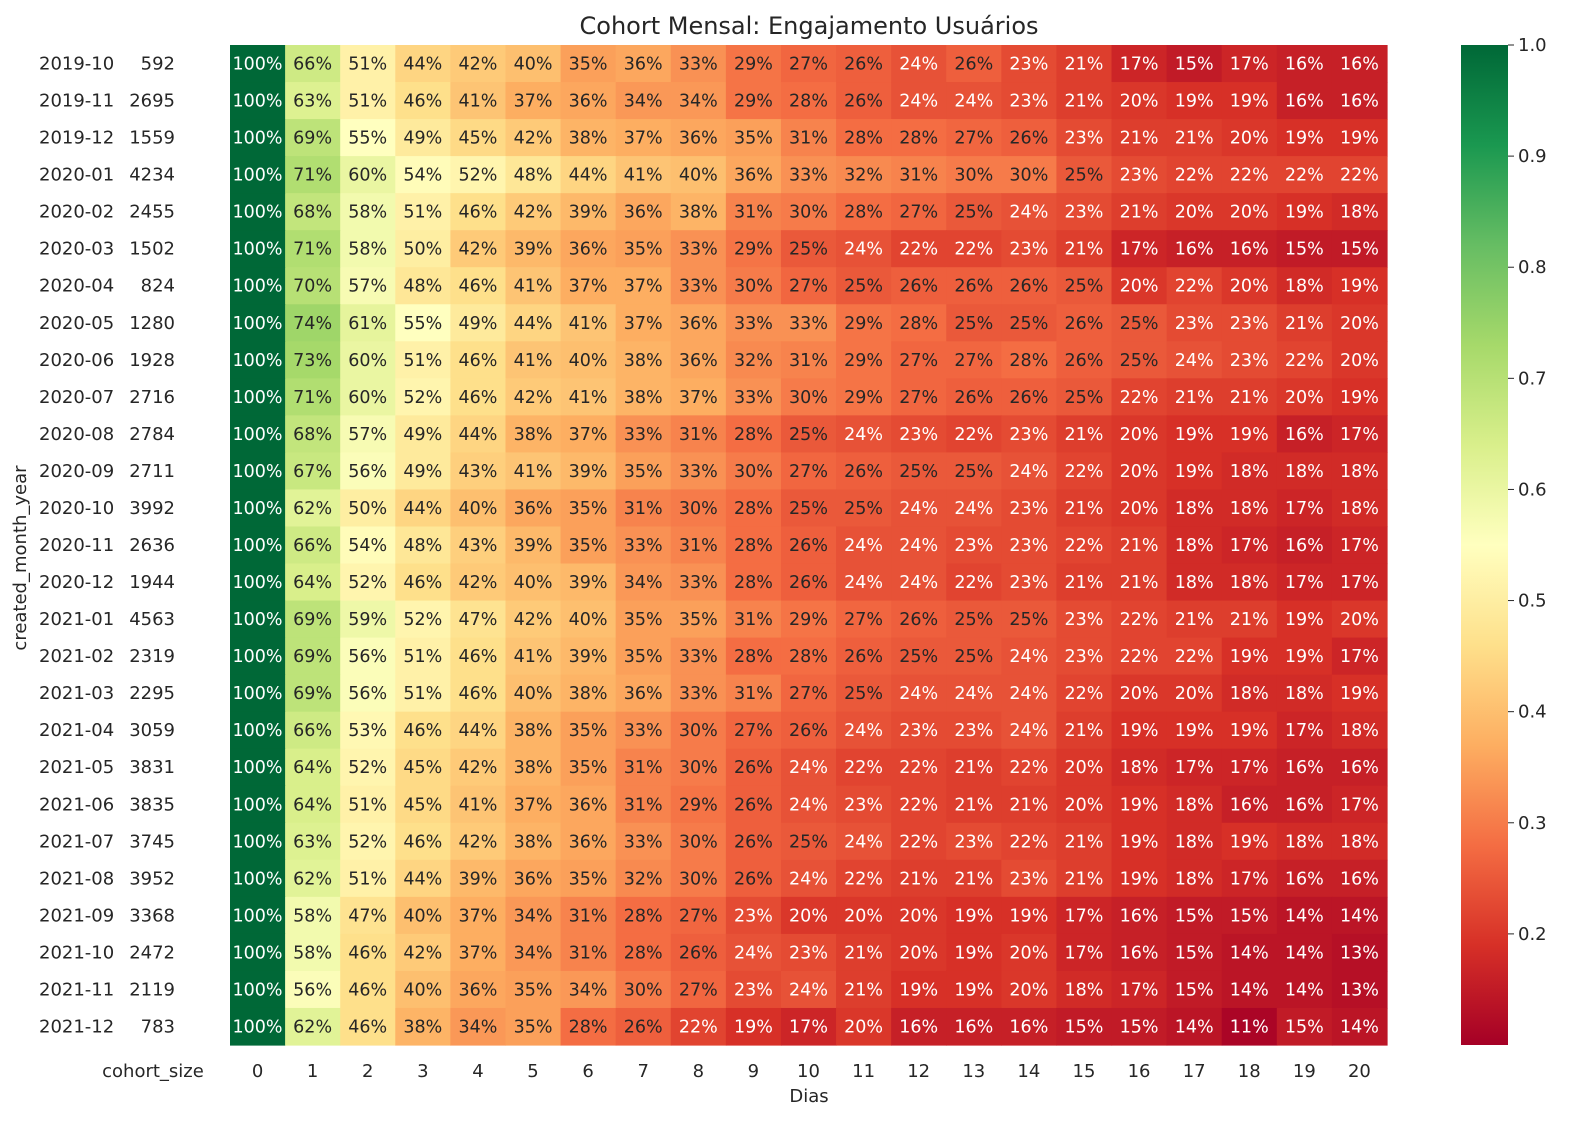 The width and height of the screenshot is (1596, 1136). What do you see at coordinates (477, 472) in the screenshot?
I see `cell-value-label: 43%` at bounding box center [477, 472].